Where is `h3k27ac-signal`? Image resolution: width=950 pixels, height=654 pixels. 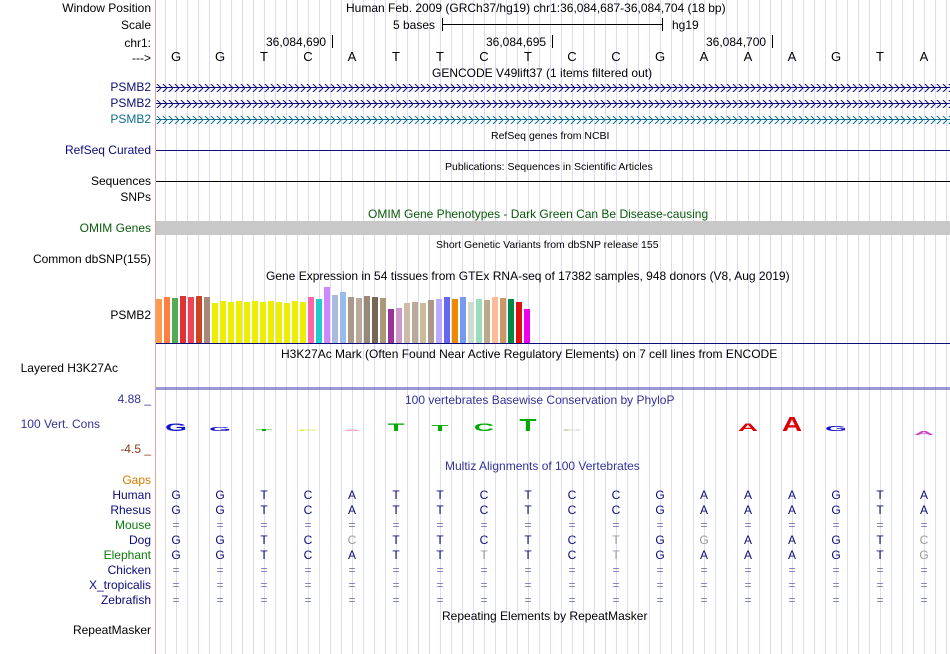
h3k27ac-signal is located at coordinates (553, 388).